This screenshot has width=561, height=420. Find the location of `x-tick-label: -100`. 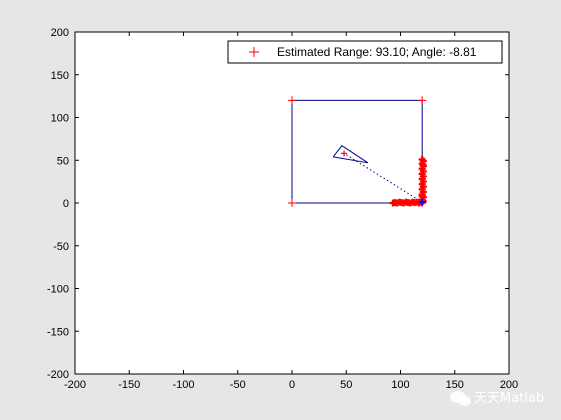

x-tick-label: -100 is located at coordinates (183, 385).